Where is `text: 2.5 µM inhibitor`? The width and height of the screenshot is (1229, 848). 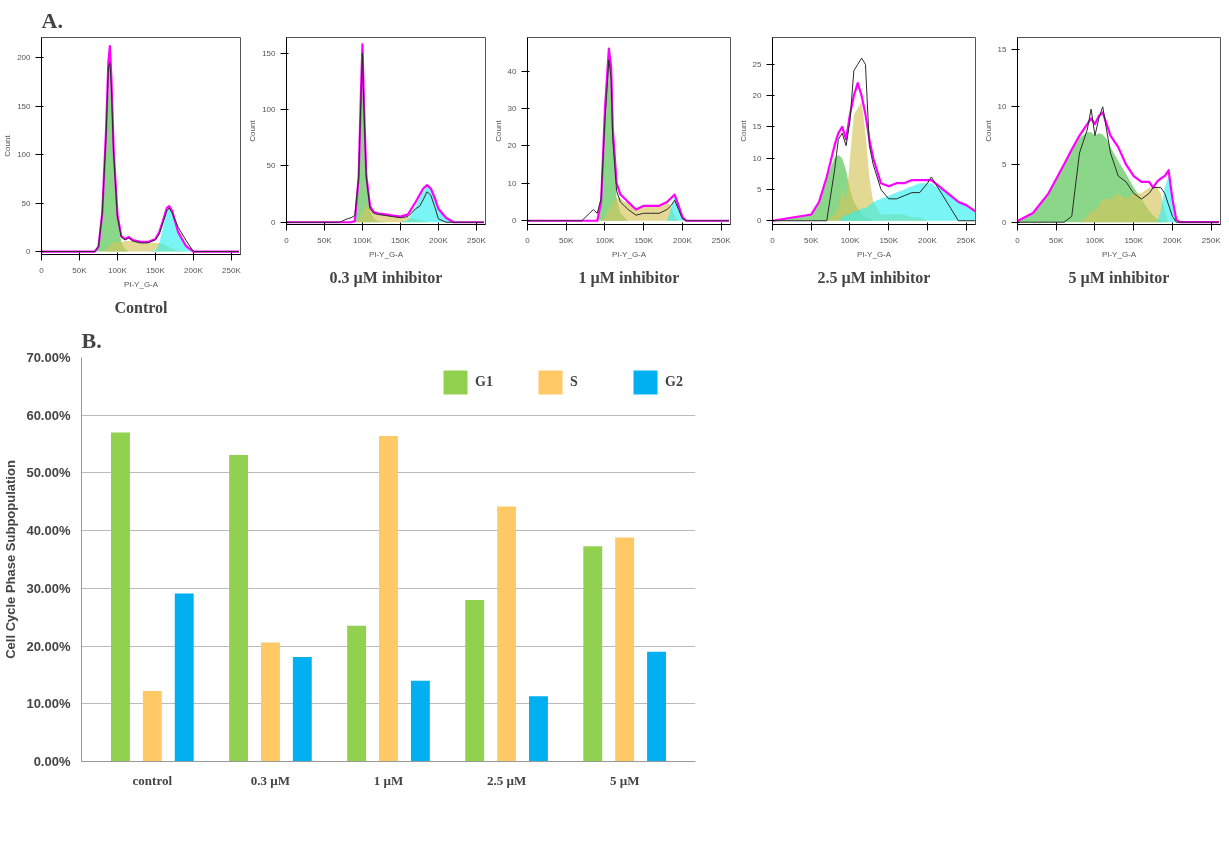 text: 2.5 µM inhibitor is located at coordinates (874, 277).